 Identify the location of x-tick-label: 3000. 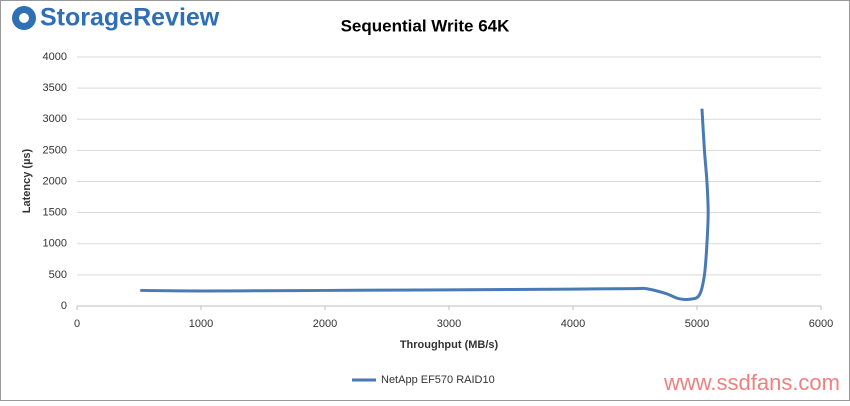
(449, 324).